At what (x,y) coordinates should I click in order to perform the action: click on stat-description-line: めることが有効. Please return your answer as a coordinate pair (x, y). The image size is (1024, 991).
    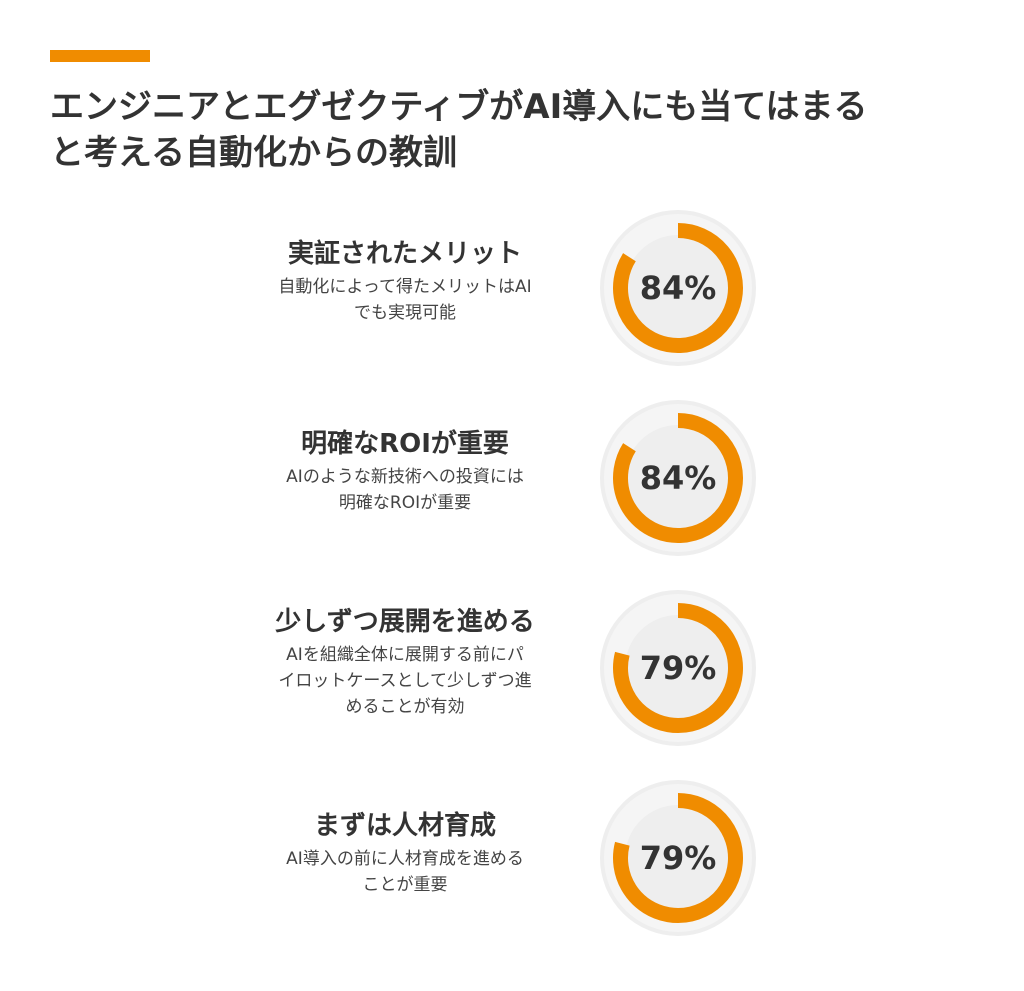
    Looking at the image, I should click on (405, 707).